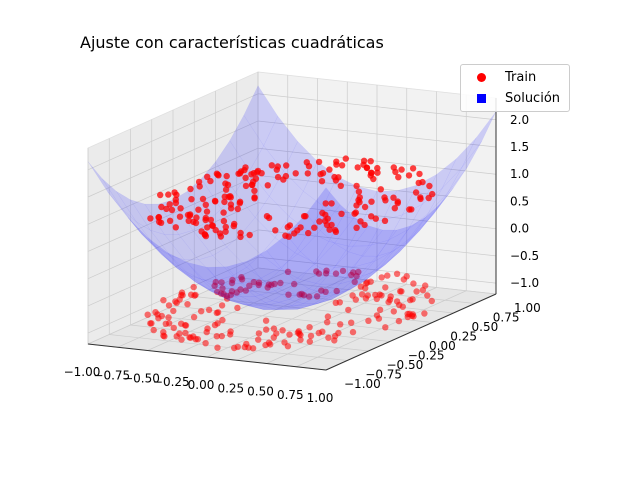  I want to click on legend-label-train: Train, so click(521, 77).